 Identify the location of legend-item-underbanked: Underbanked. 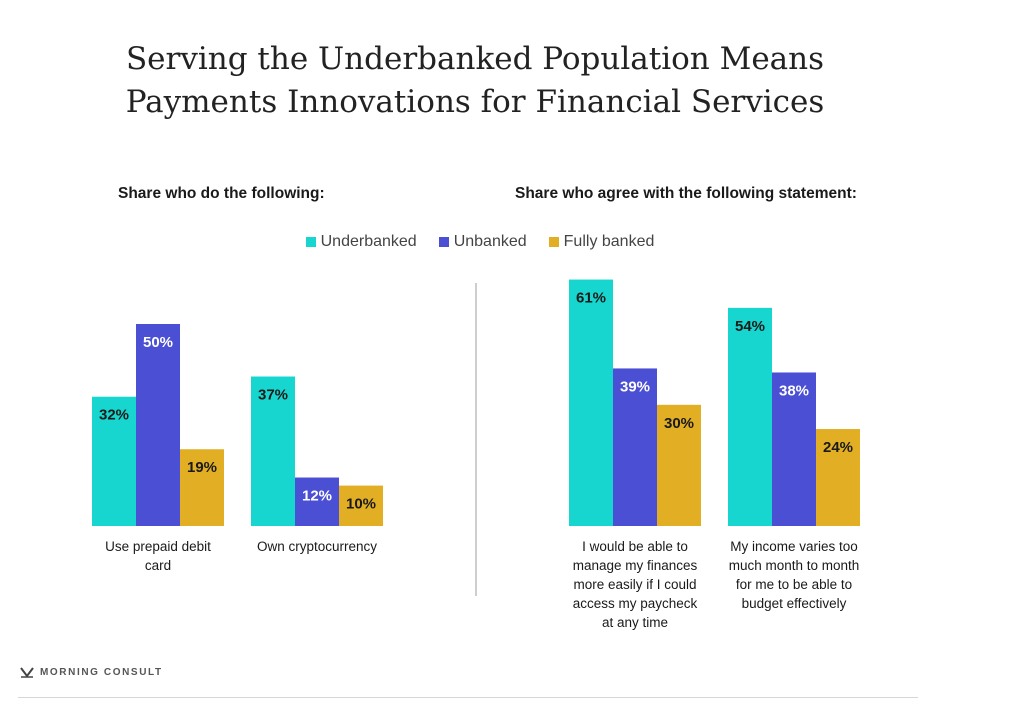
(361, 242).